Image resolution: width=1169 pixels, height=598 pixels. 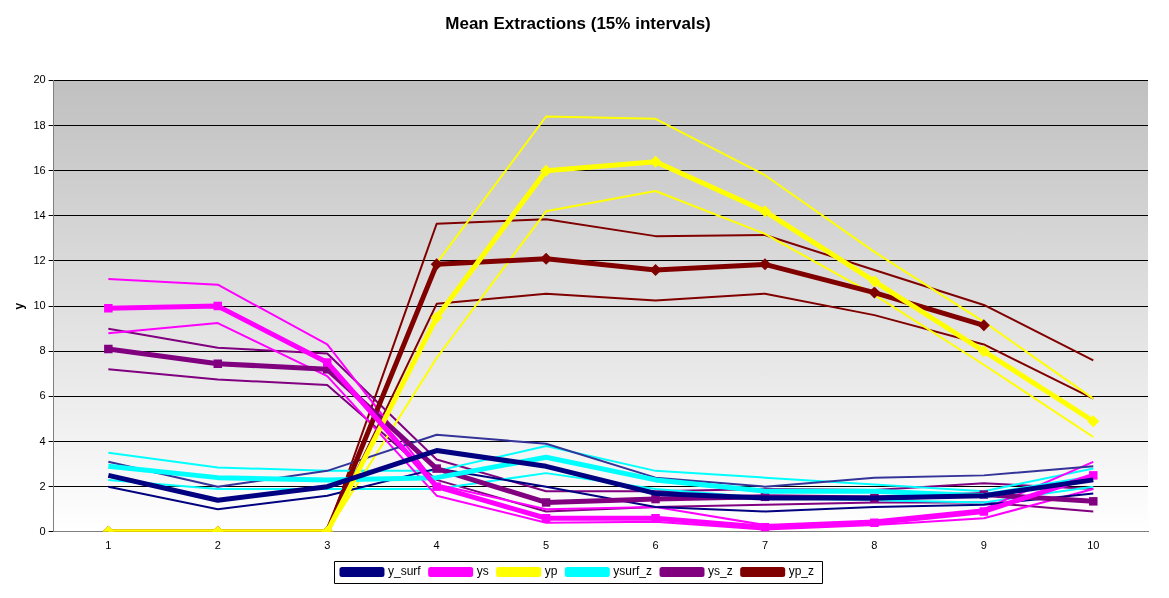 I want to click on legend-label: ysurf_z, so click(x=633, y=571).